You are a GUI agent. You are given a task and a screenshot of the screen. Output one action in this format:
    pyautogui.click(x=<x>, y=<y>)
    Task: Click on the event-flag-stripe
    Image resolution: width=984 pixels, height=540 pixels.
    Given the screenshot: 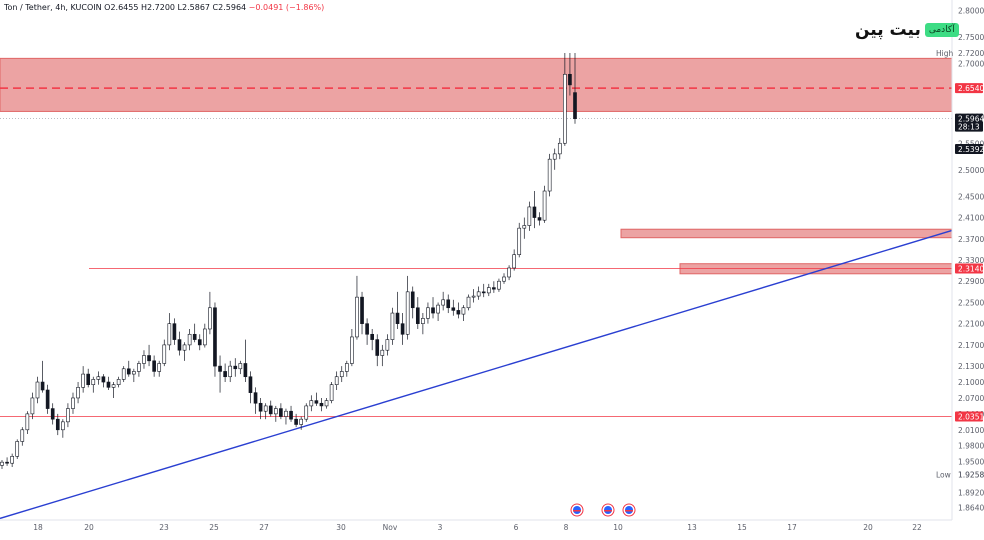 What is the action you would take?
    pyautogui.click(x=608, y=511)
    